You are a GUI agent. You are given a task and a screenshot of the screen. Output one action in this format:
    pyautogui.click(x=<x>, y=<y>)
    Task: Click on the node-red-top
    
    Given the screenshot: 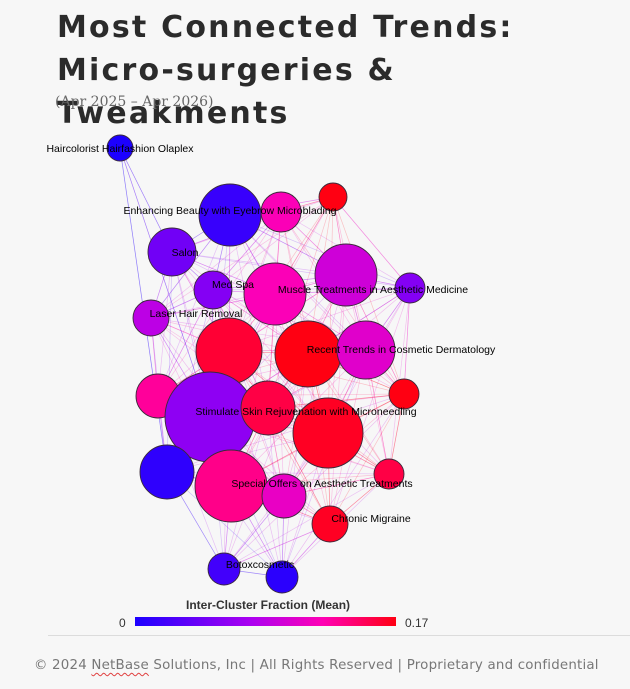 What is the action you would take?
    pyautogui.click(x=333, y=197)
    